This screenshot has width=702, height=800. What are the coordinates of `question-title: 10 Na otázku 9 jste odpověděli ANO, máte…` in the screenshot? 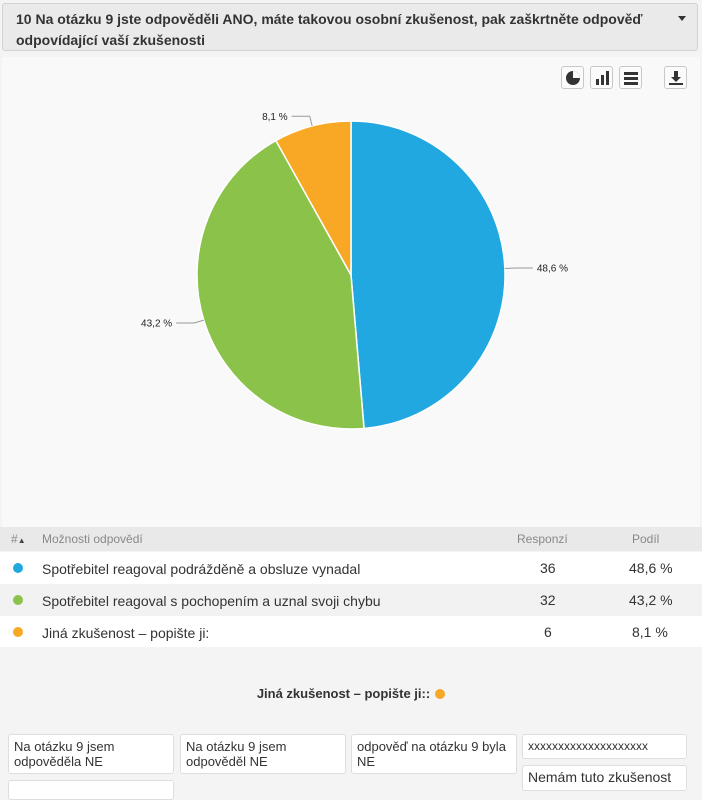 It's located at (329, 29).